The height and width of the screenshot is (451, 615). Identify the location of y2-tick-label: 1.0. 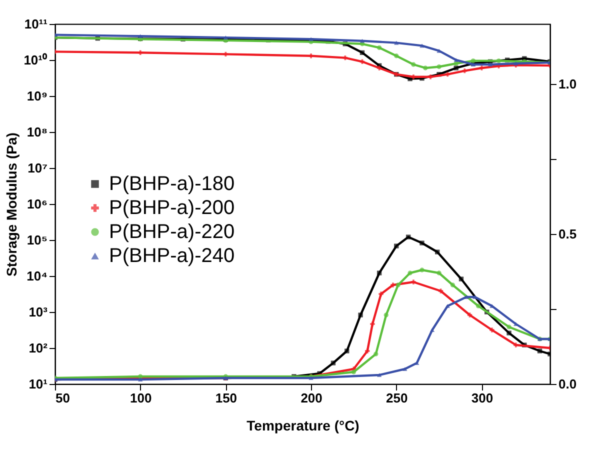
(567, 84).